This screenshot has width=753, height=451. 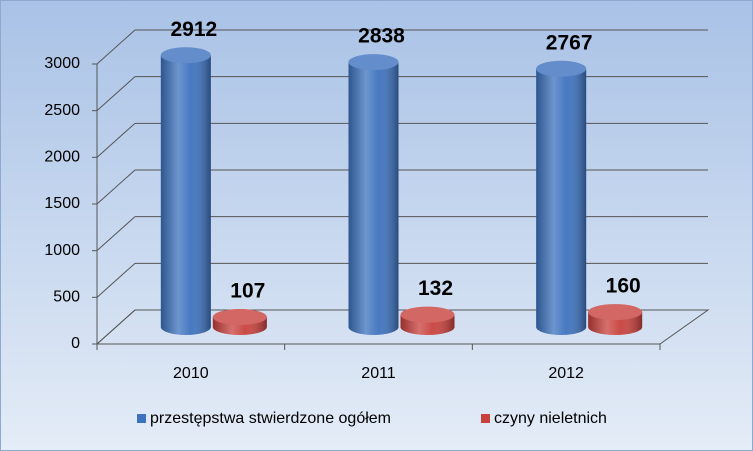 I want to click on legend-label: czyny nieletnich, so click(x=550, y=418).